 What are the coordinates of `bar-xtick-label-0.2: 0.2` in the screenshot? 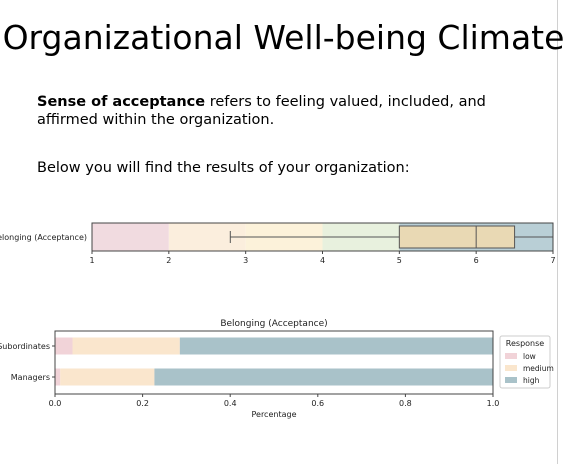 It's located at (142, 403).